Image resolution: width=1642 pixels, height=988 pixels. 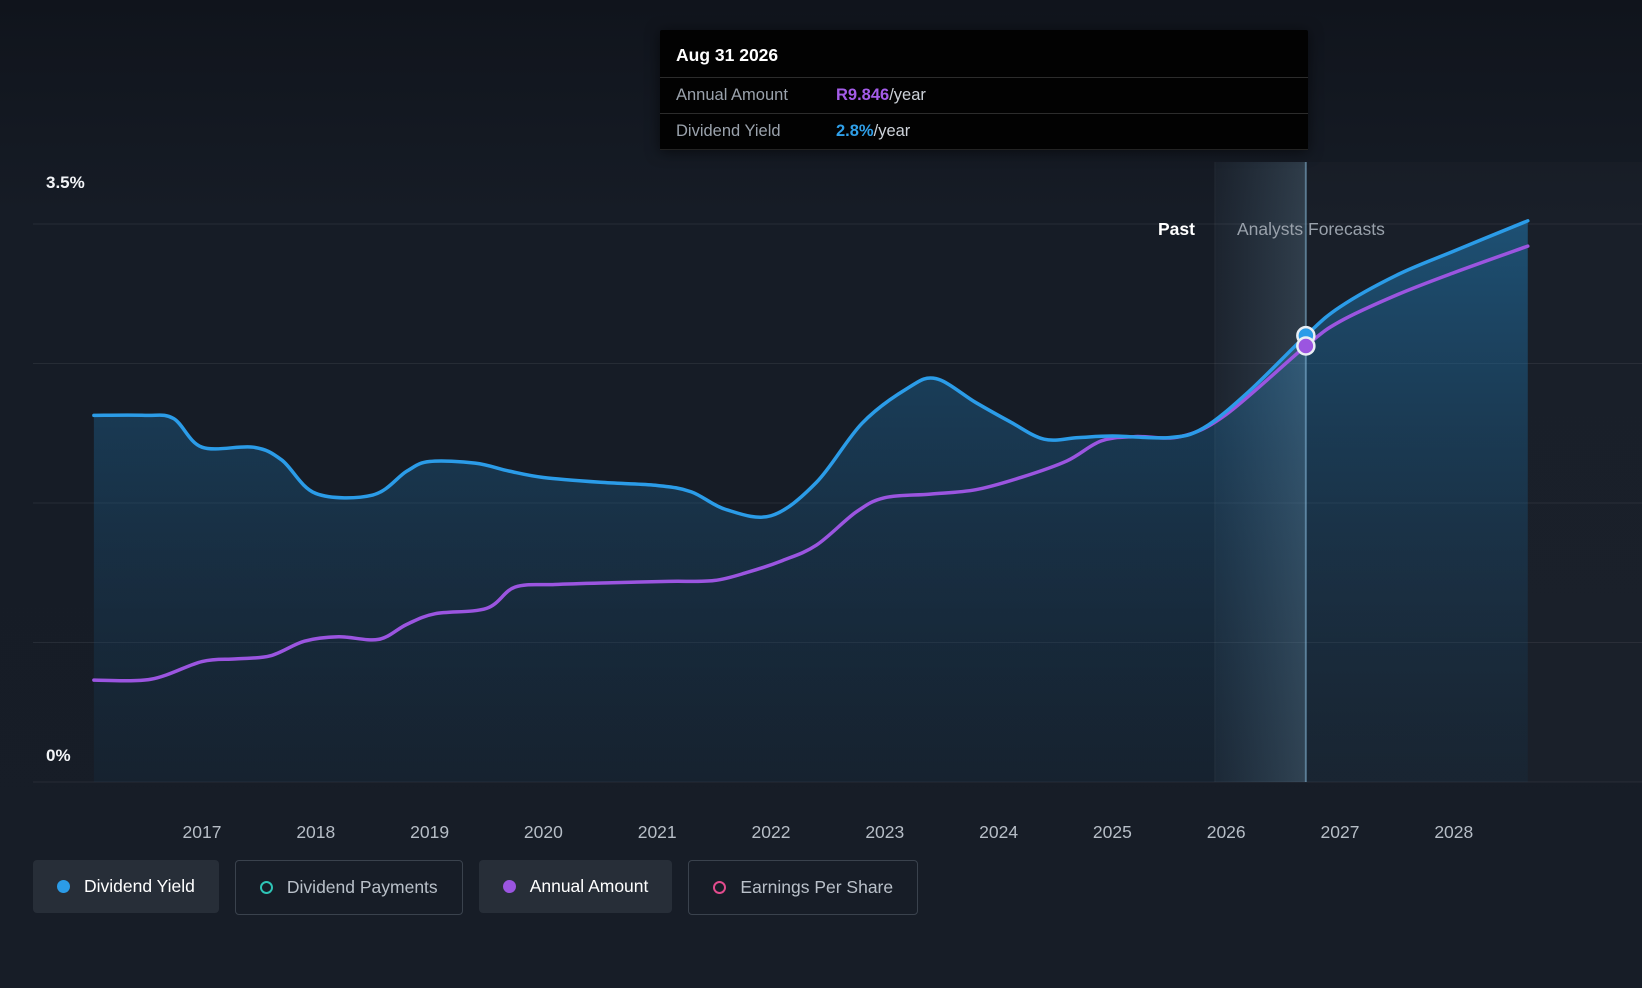 I want to click on legend-earnings-per-share: Earnings Per Share, so click(x=803, y=887).